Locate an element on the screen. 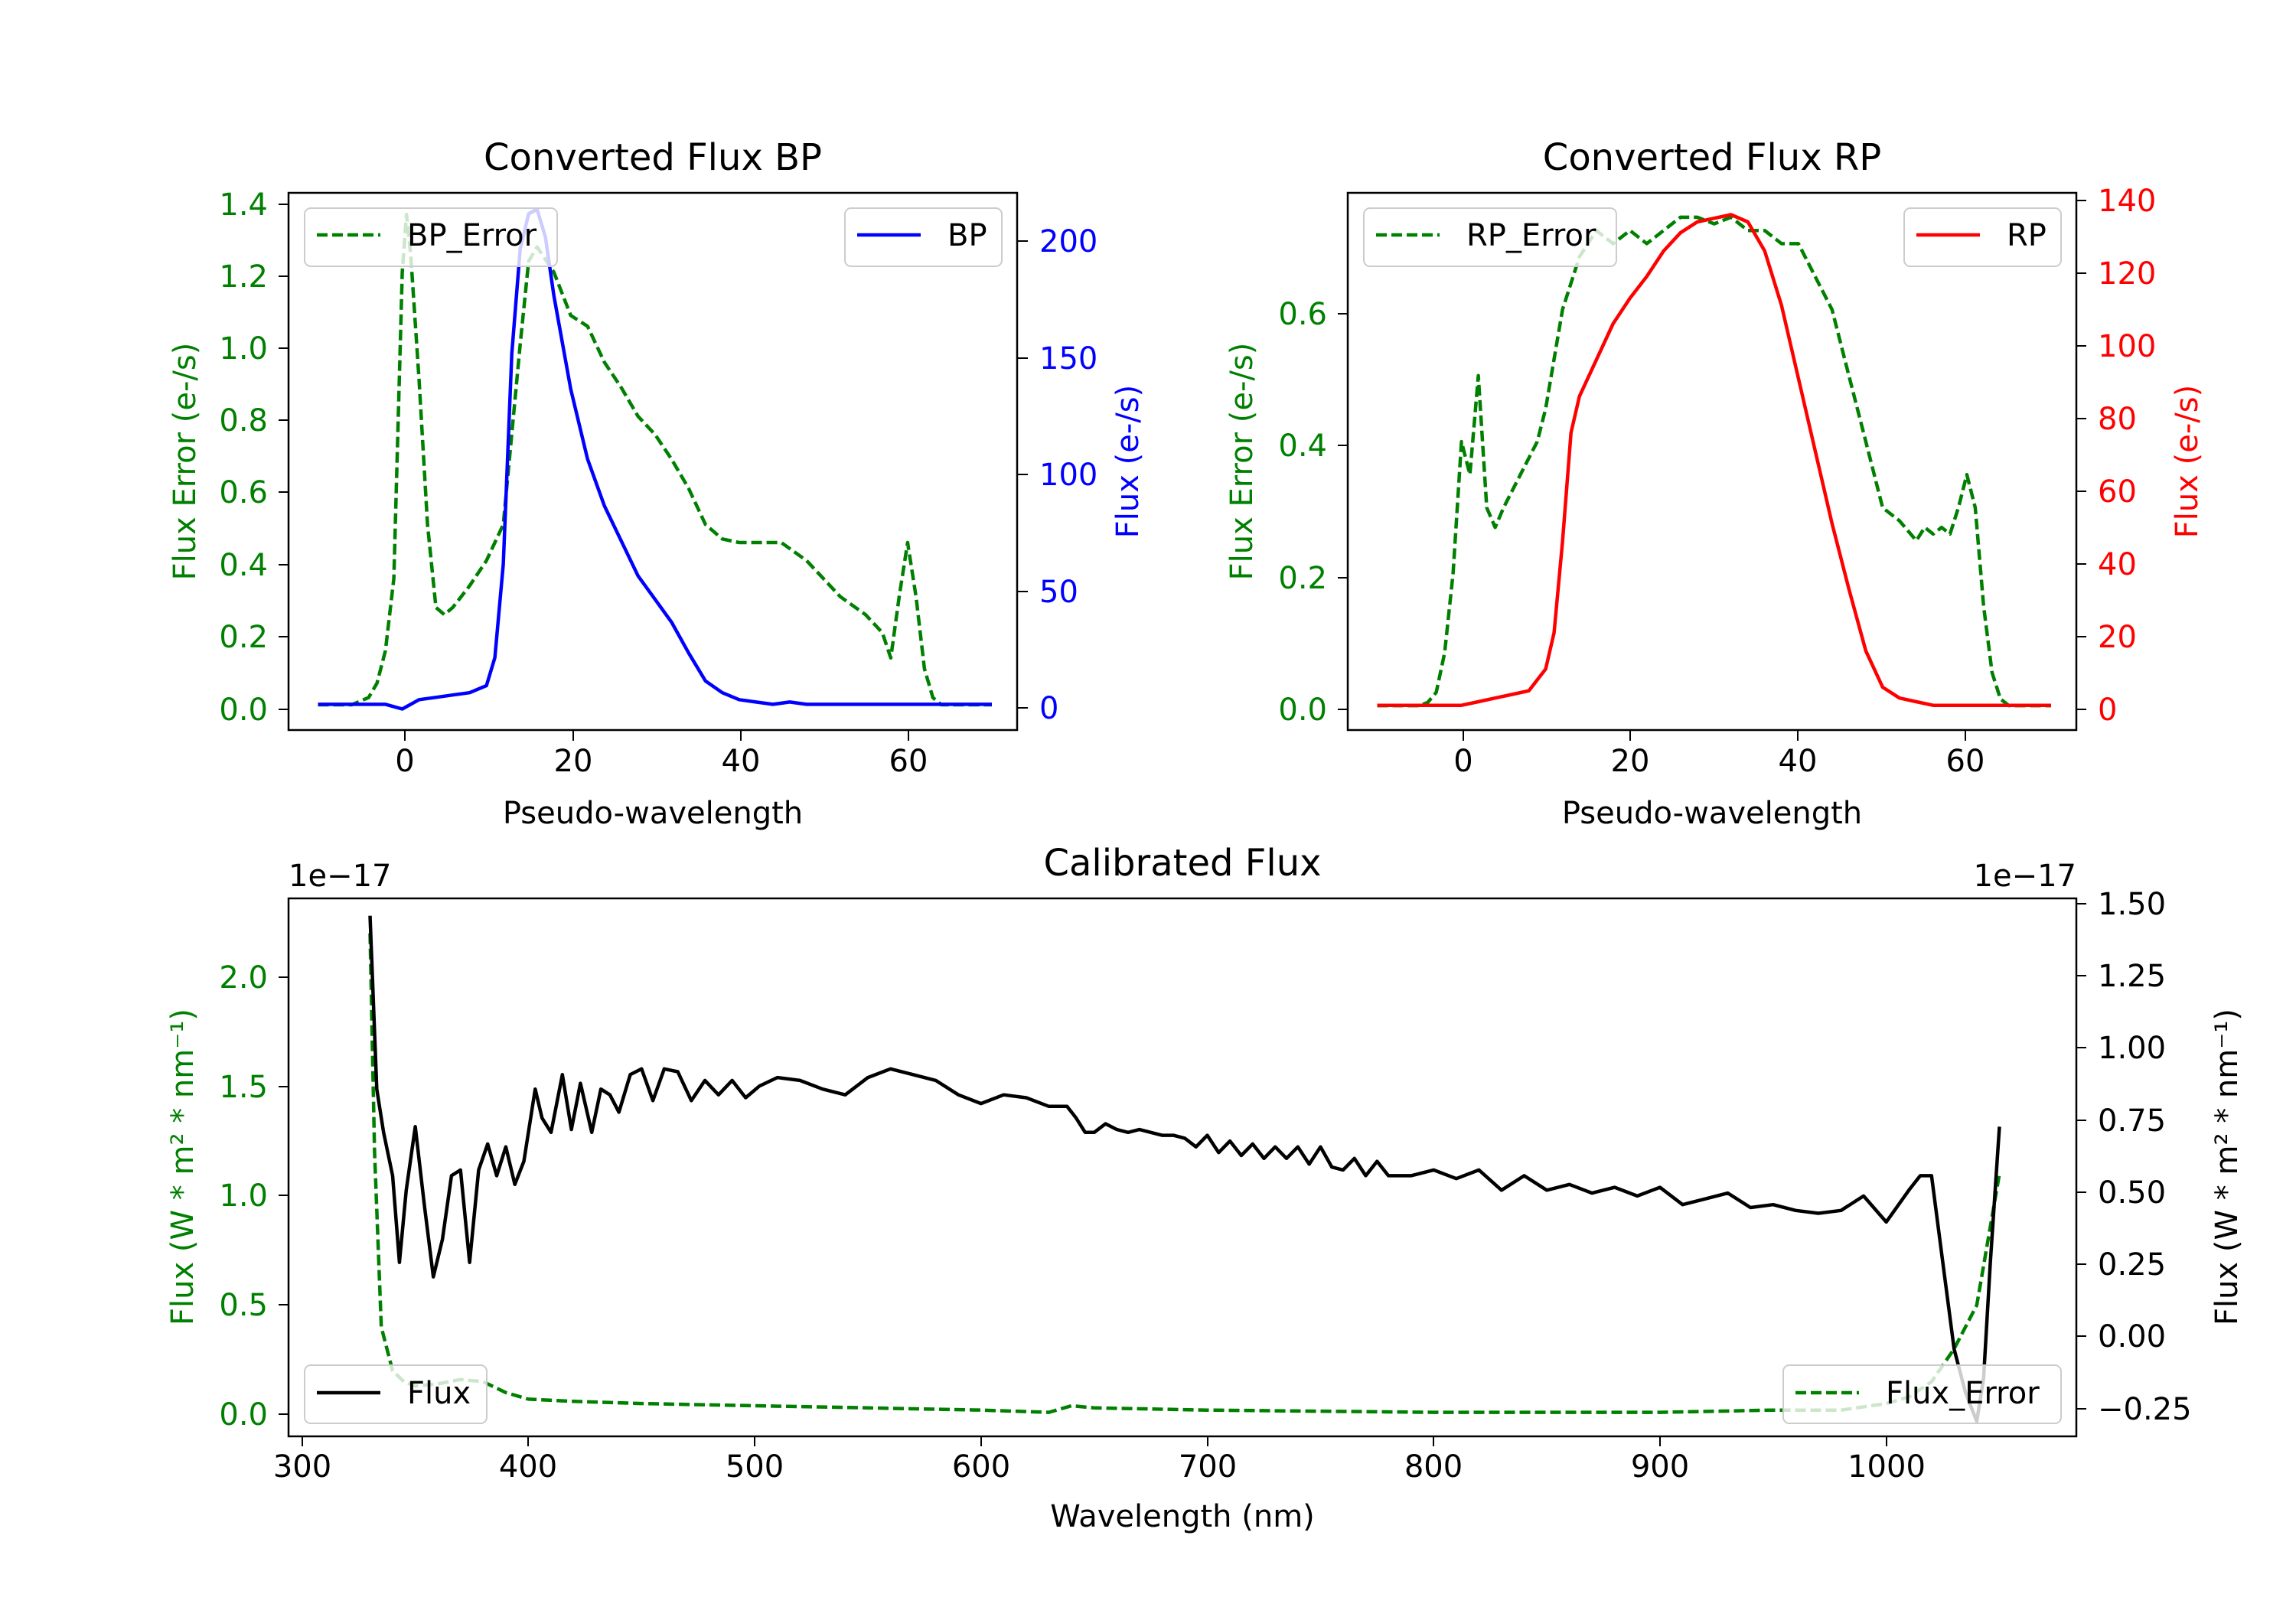  rp-yr-tick-label: 120 is located at coordinates (2127, 274).